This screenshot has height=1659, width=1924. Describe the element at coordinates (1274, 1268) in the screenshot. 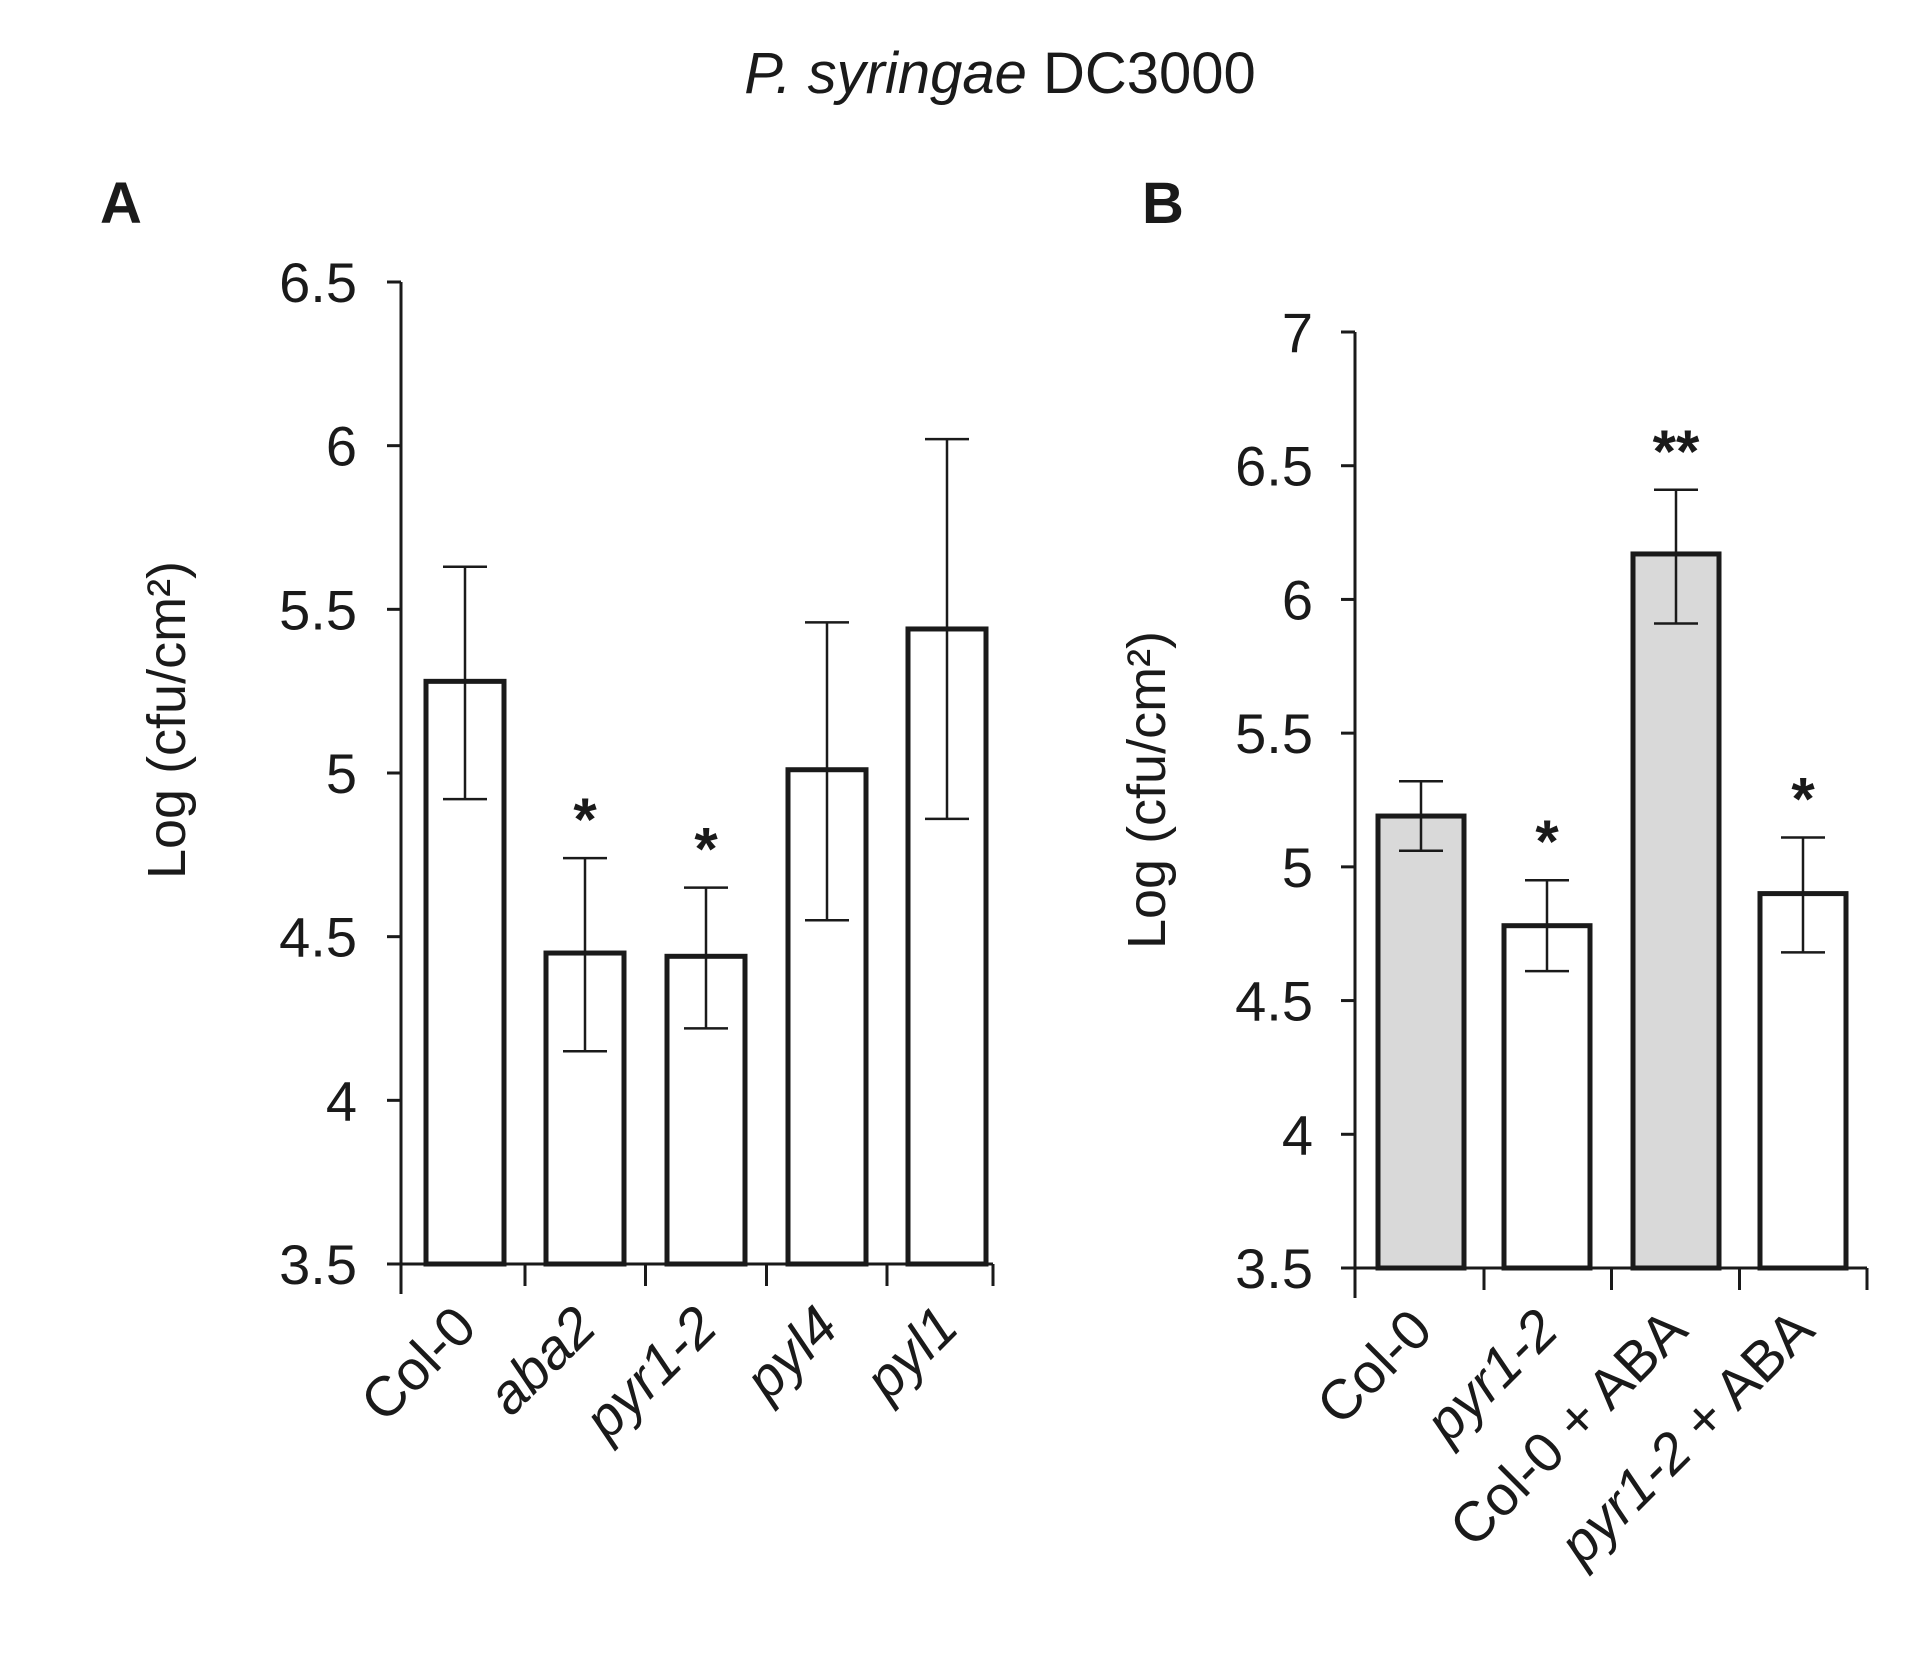

I see `panel-b-y-tick-label: 3.5` at that location.